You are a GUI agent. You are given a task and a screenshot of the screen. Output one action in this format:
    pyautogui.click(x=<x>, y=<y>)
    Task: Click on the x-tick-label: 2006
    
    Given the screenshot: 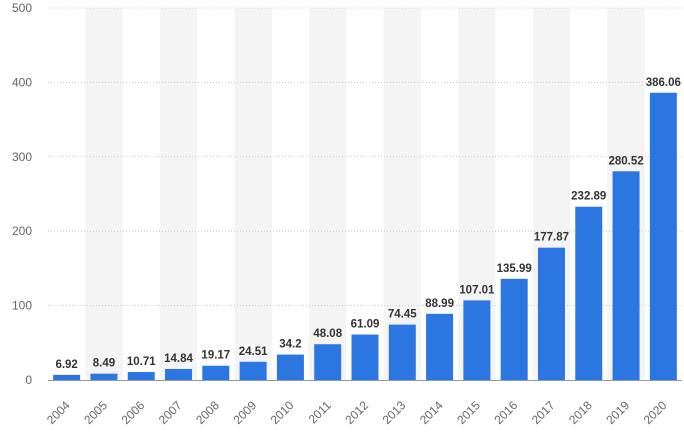 What is the action you would take?
    pyautogui.click(x=133, y=412)
    